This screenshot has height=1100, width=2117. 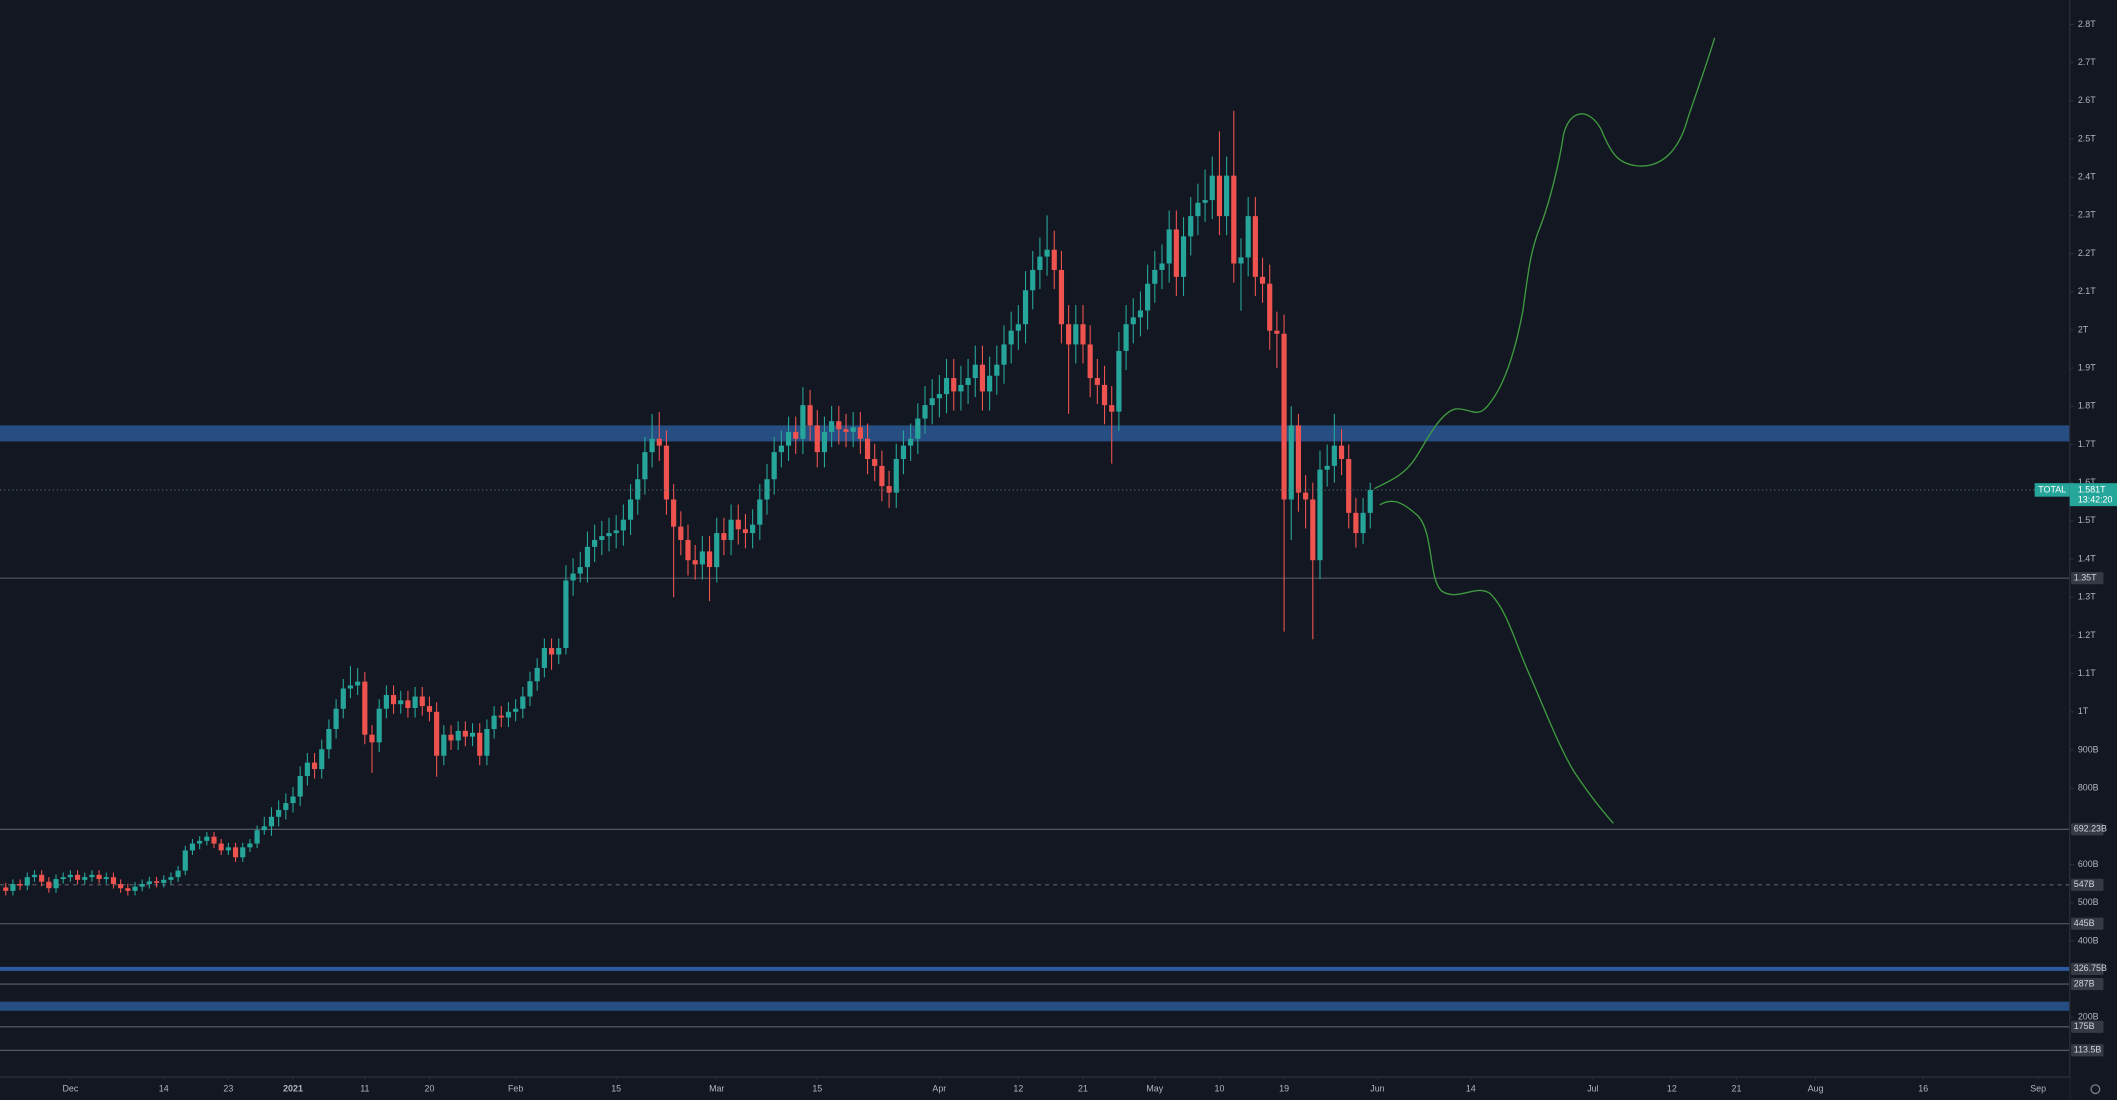 I want to click on level-label: 692.23B, so click(x=2090, y=829).